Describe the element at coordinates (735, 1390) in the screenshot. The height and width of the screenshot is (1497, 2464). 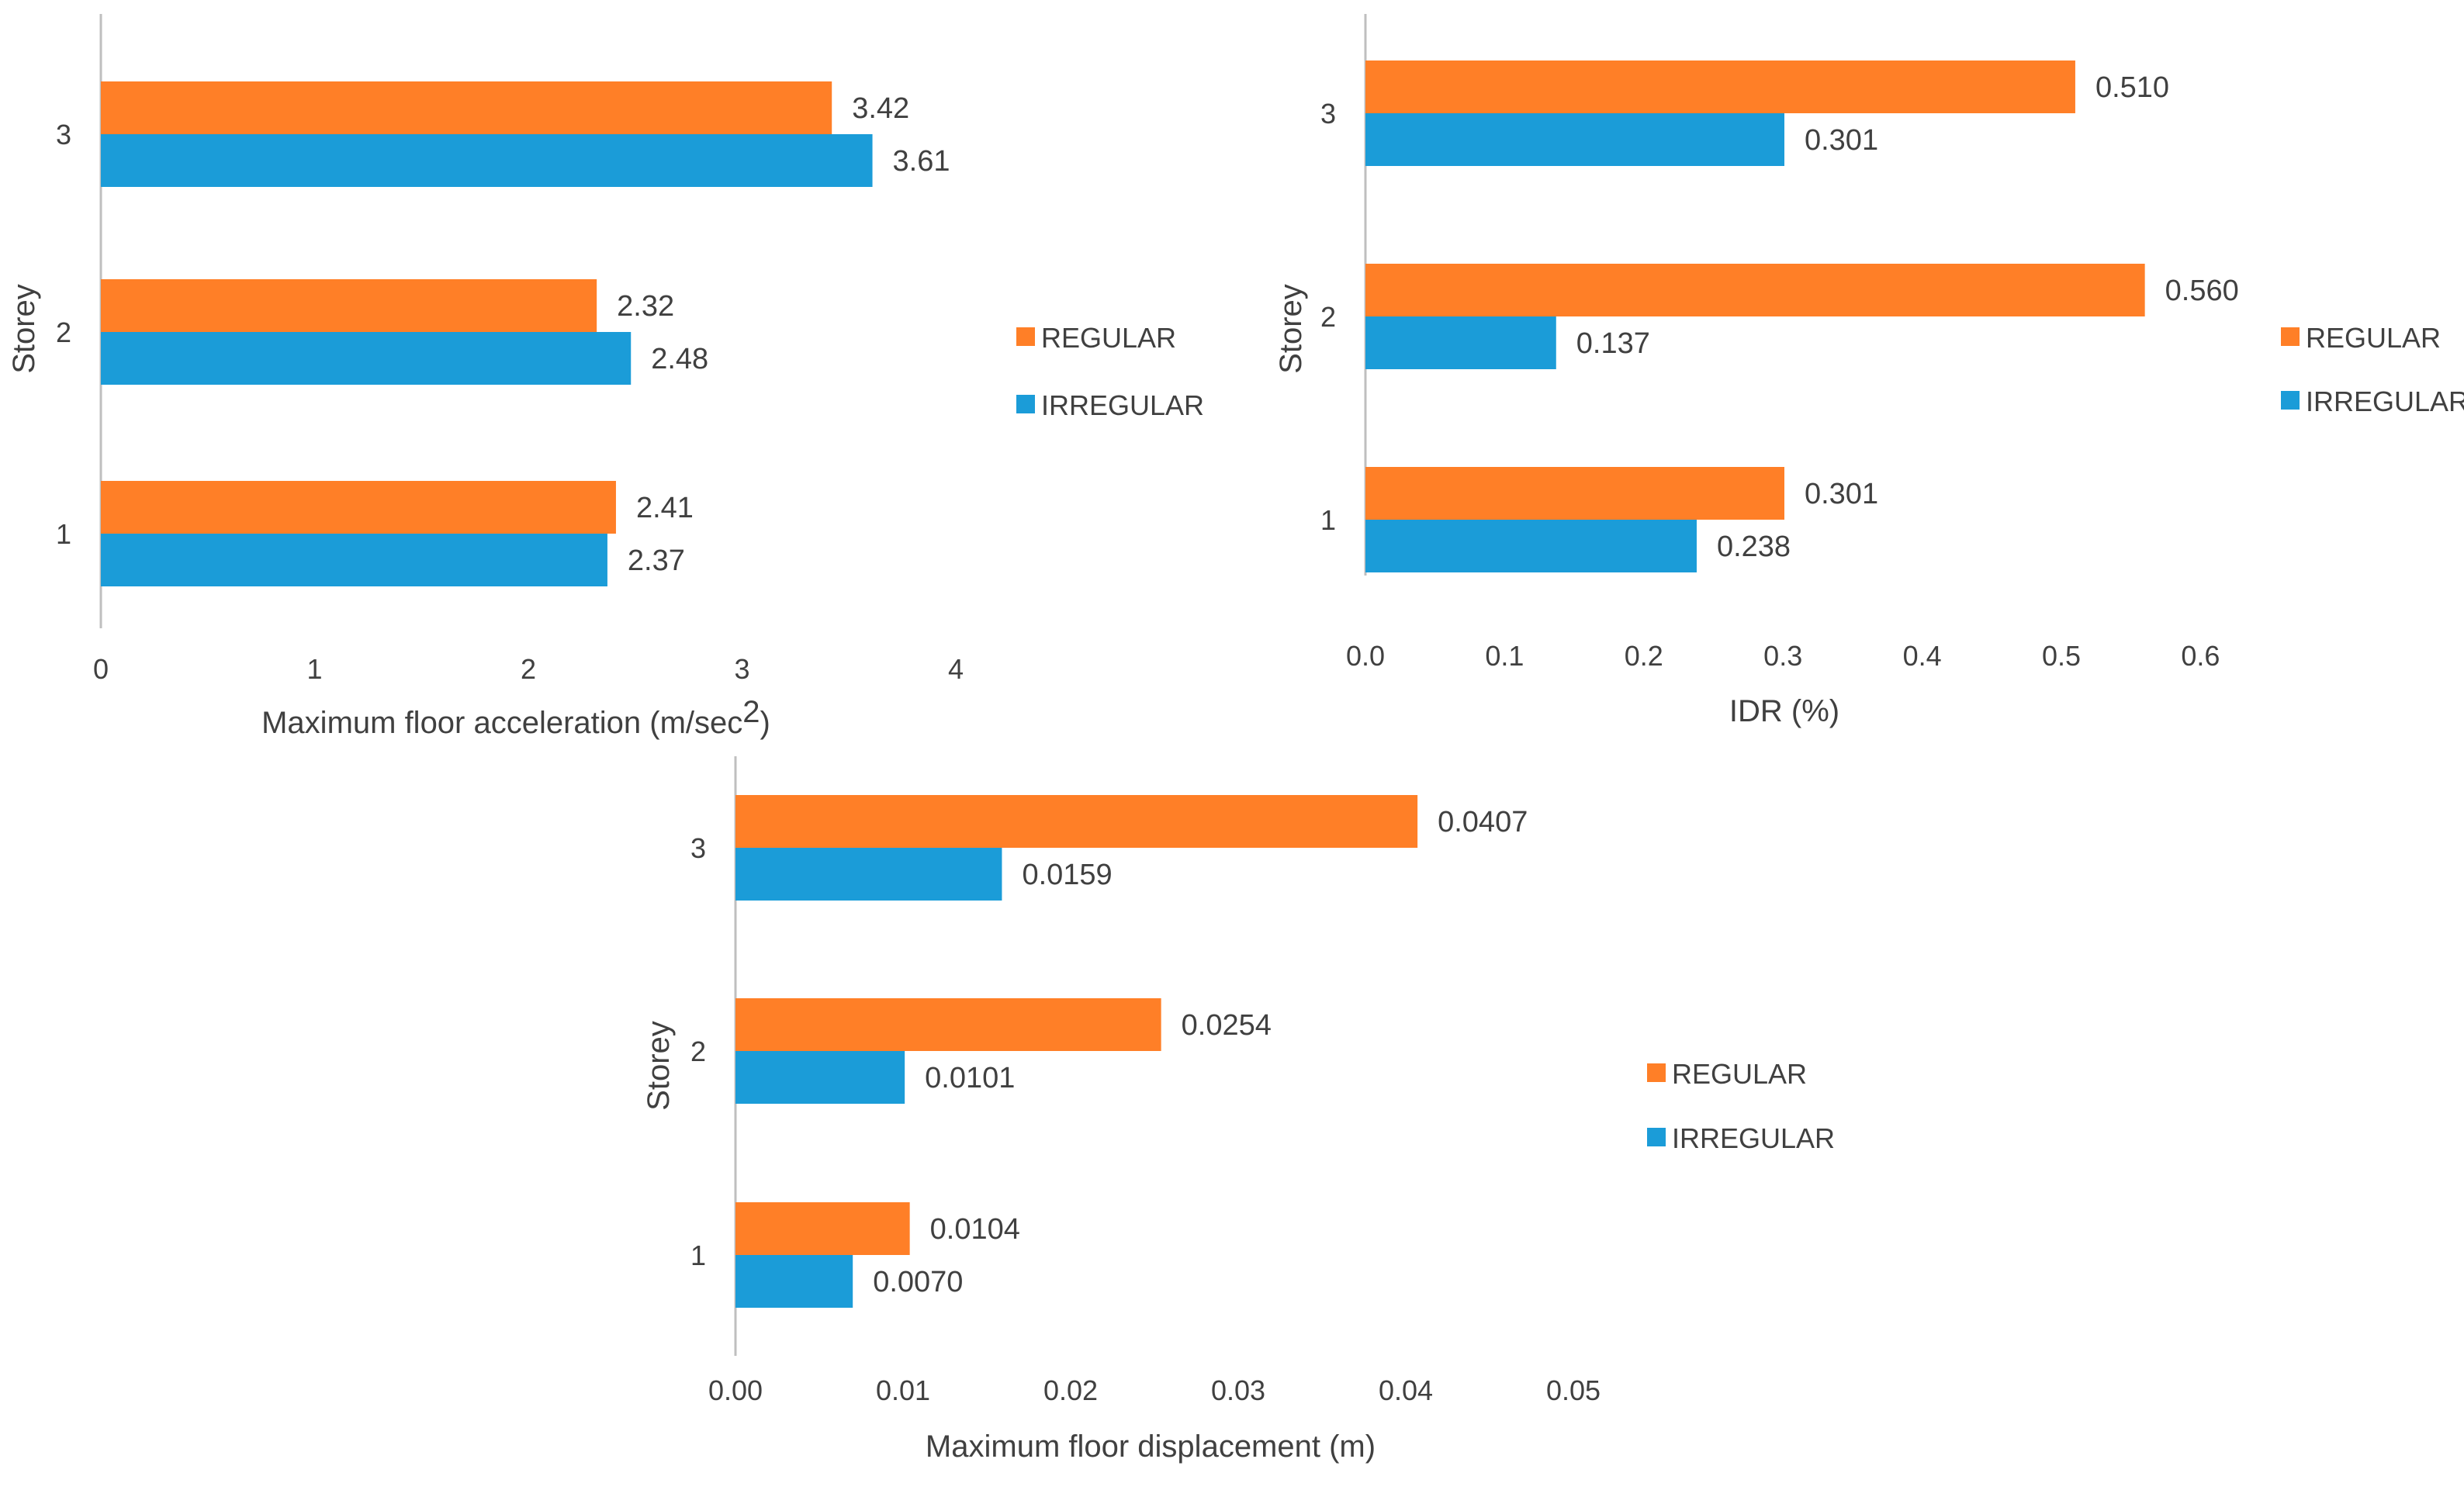
I see `x-tick-label: 0.00` at that location.